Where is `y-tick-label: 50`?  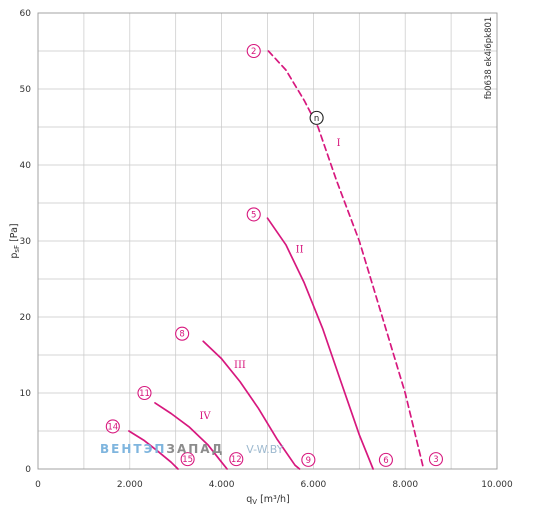
y-tick-label: 50 is located at coordinates (26, 90).